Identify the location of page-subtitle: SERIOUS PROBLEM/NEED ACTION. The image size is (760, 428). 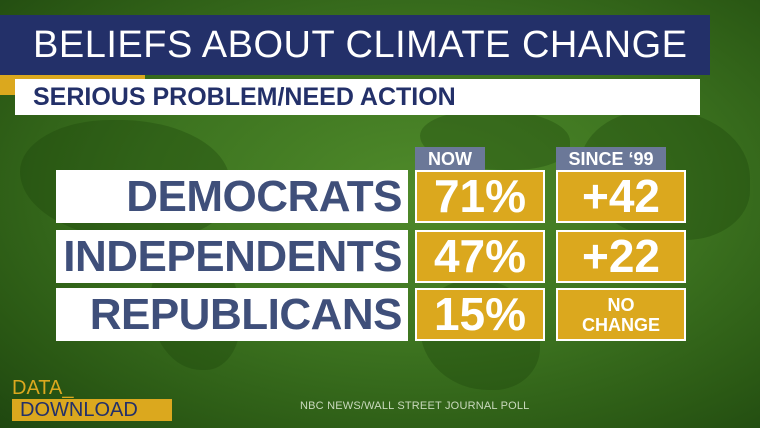
(357, 97).